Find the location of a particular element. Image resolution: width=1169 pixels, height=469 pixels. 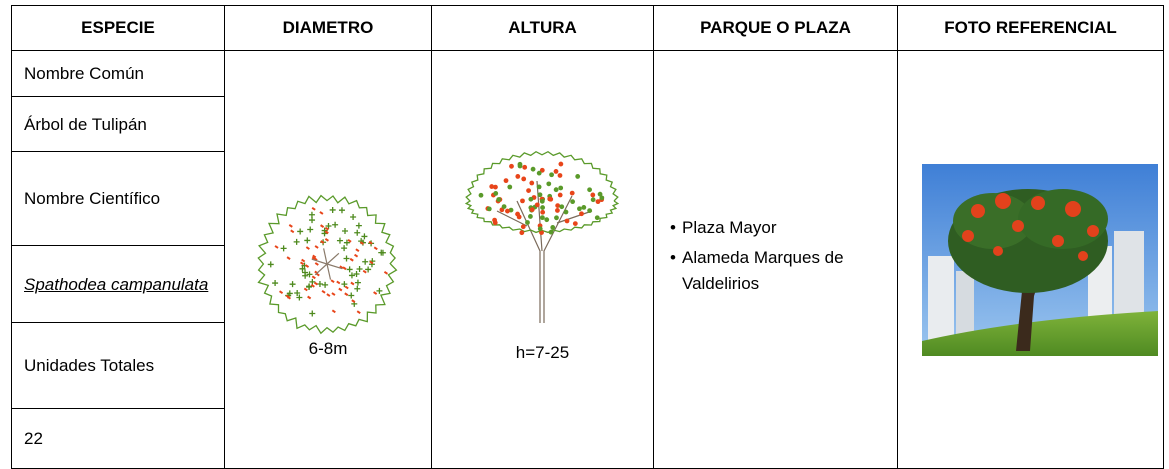

header-cell: ALTURA is located at coordinates (542, 28).